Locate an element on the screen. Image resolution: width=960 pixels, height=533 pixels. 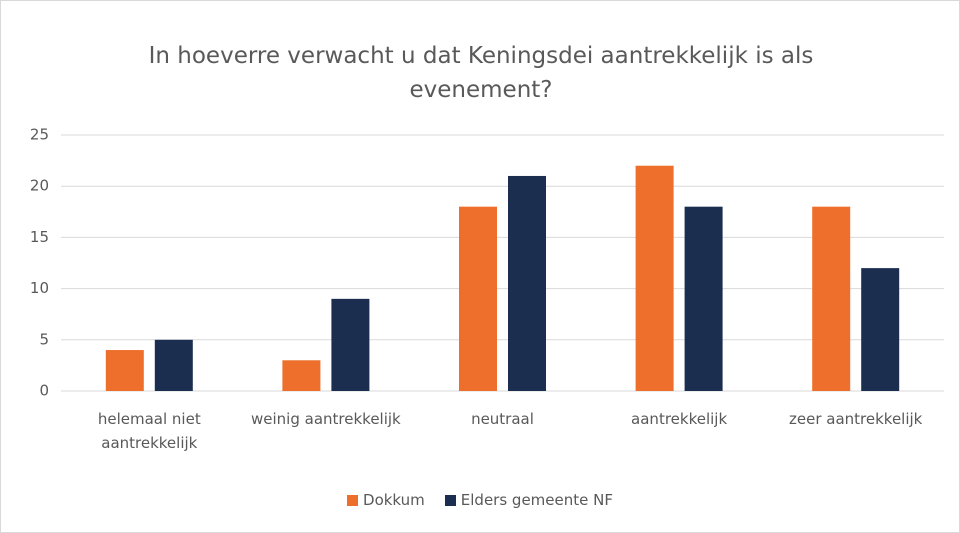
x-tick-label: weinig aantrekkelijk is located at coordinates (326, 419).